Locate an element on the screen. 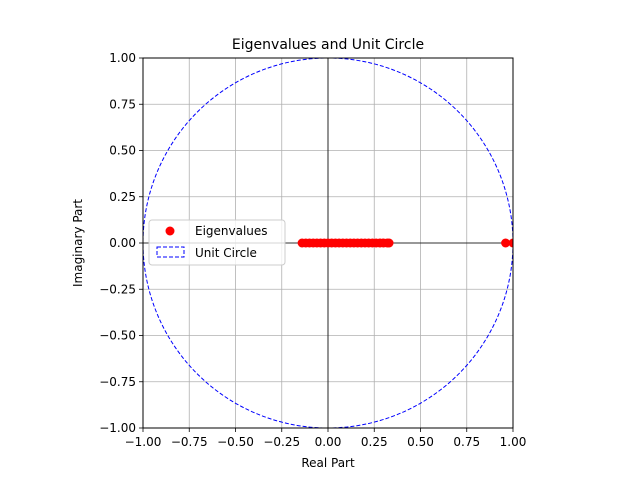  chart-title: Eigenvalues and Unit Circle is located at coordinates (328, 45).